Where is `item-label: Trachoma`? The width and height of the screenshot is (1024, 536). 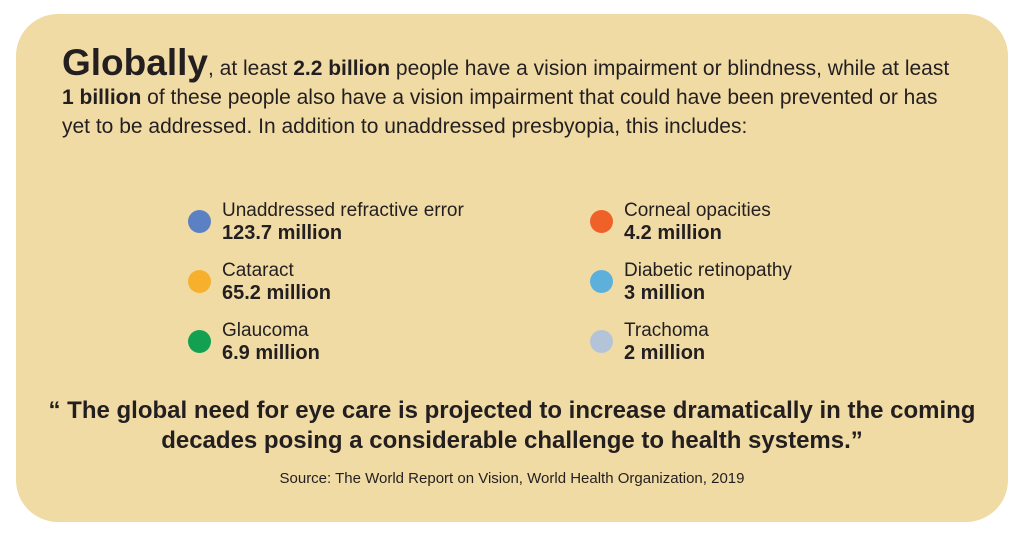
item-label: Trachoma is located at coordinates (666, 330).